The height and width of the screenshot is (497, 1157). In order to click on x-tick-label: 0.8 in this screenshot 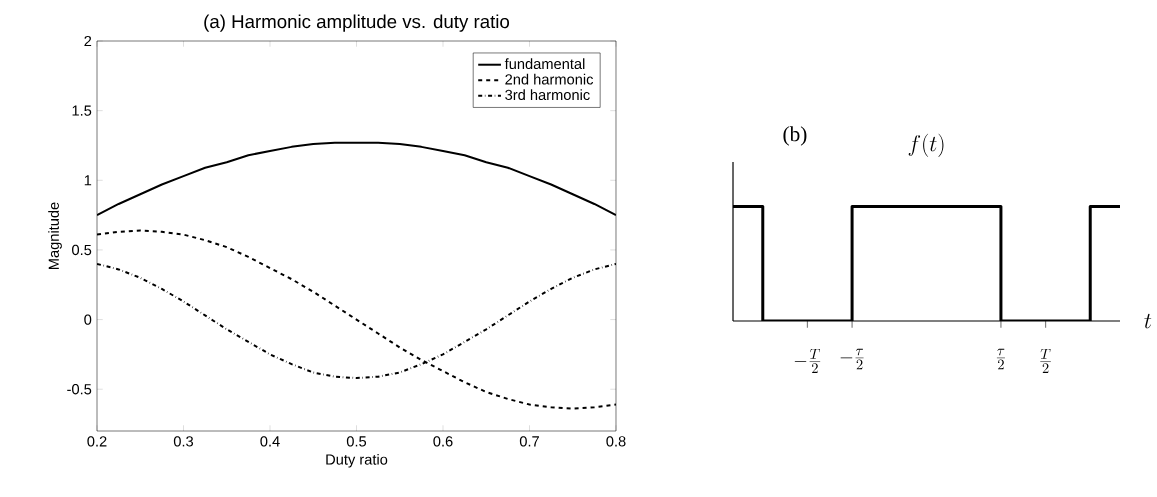, I will do `click(616, 441)`.